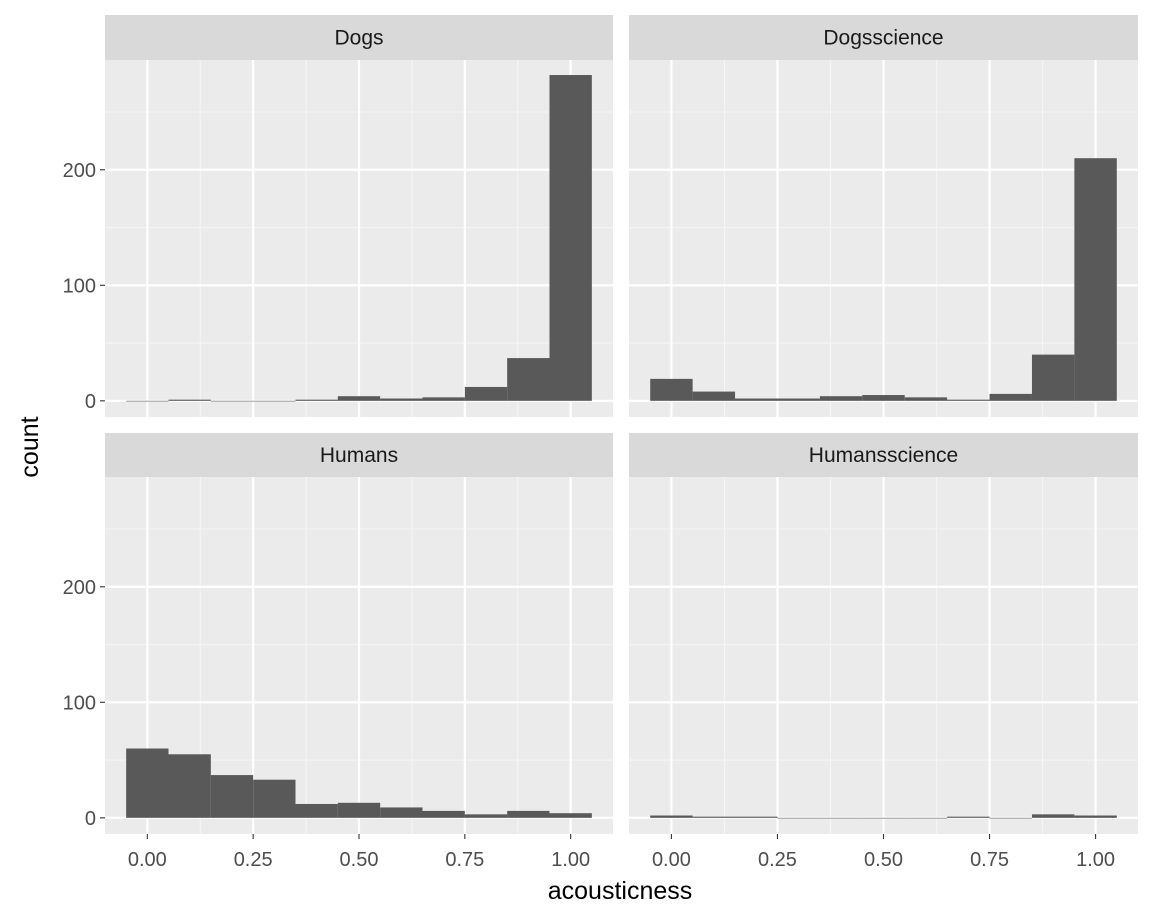 The width and height of the screenshot is (1152, 921). I want to click on facet-strip-label: Dogsscience, so click(883, 38).